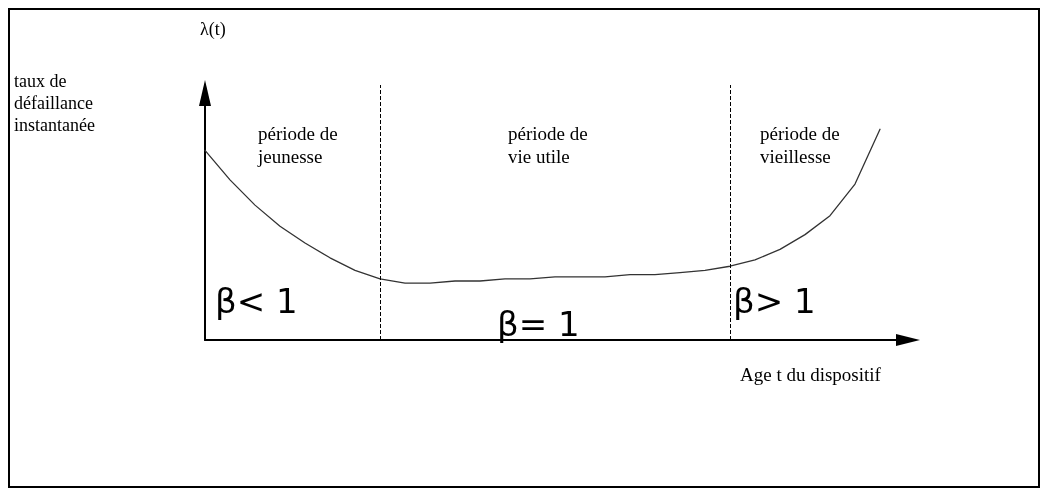 The width and height of the screenshot is (1054, 500). What do you see at coordinates (811, 374) in the screenshot?
I see `x-axis-title: Age t du dispositif` at bounding box center [811, 374].